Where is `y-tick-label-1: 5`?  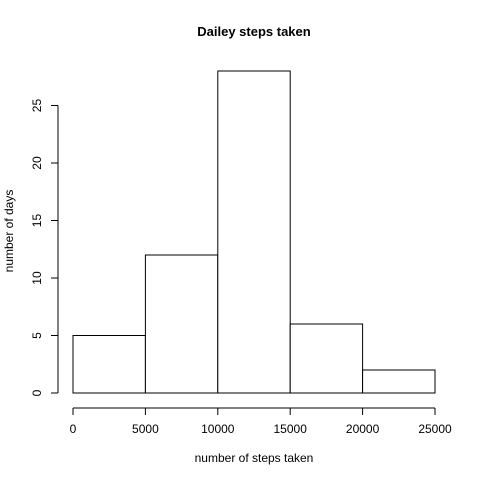
y-tick-label-1: 5 is located at coordinates (37, 335).